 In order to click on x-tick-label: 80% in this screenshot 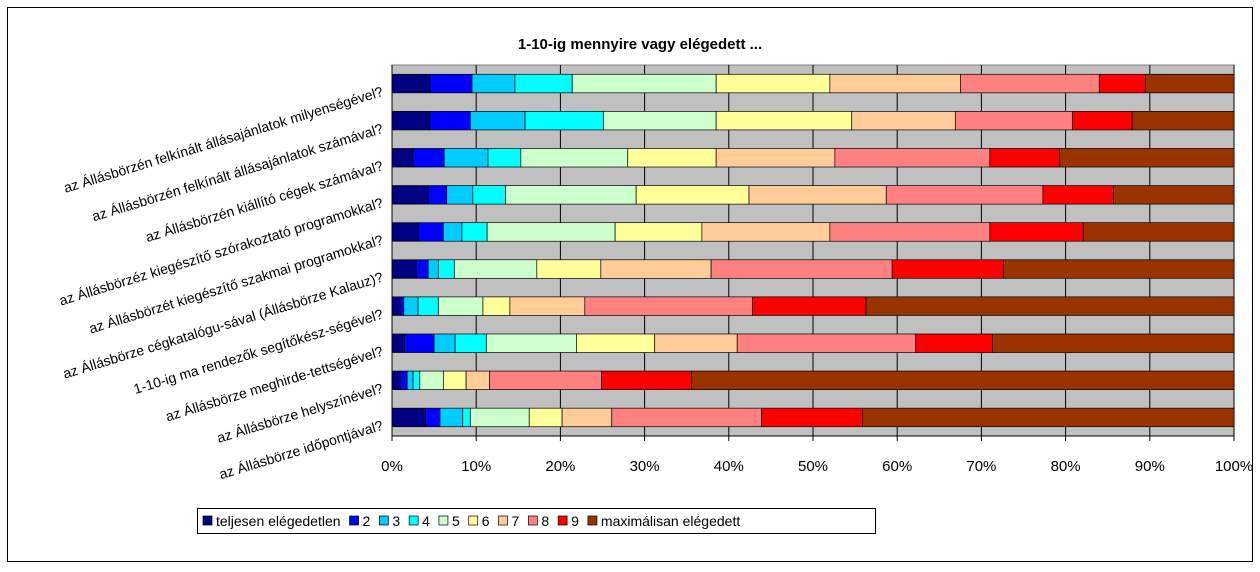, I will do `click(1066, 466)`.